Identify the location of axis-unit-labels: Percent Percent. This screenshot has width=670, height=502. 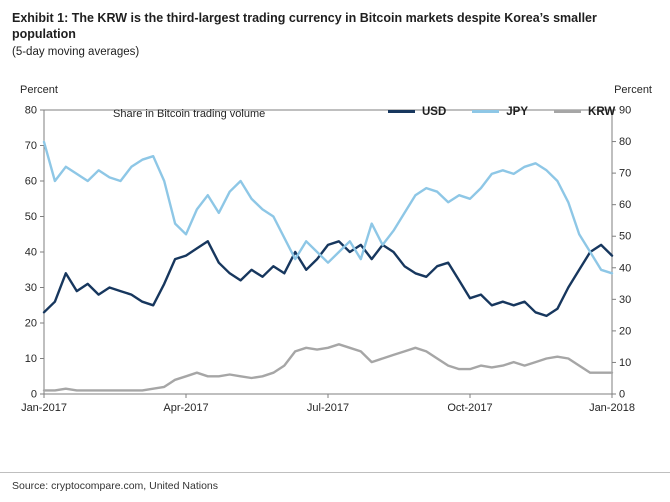
(335, 91).